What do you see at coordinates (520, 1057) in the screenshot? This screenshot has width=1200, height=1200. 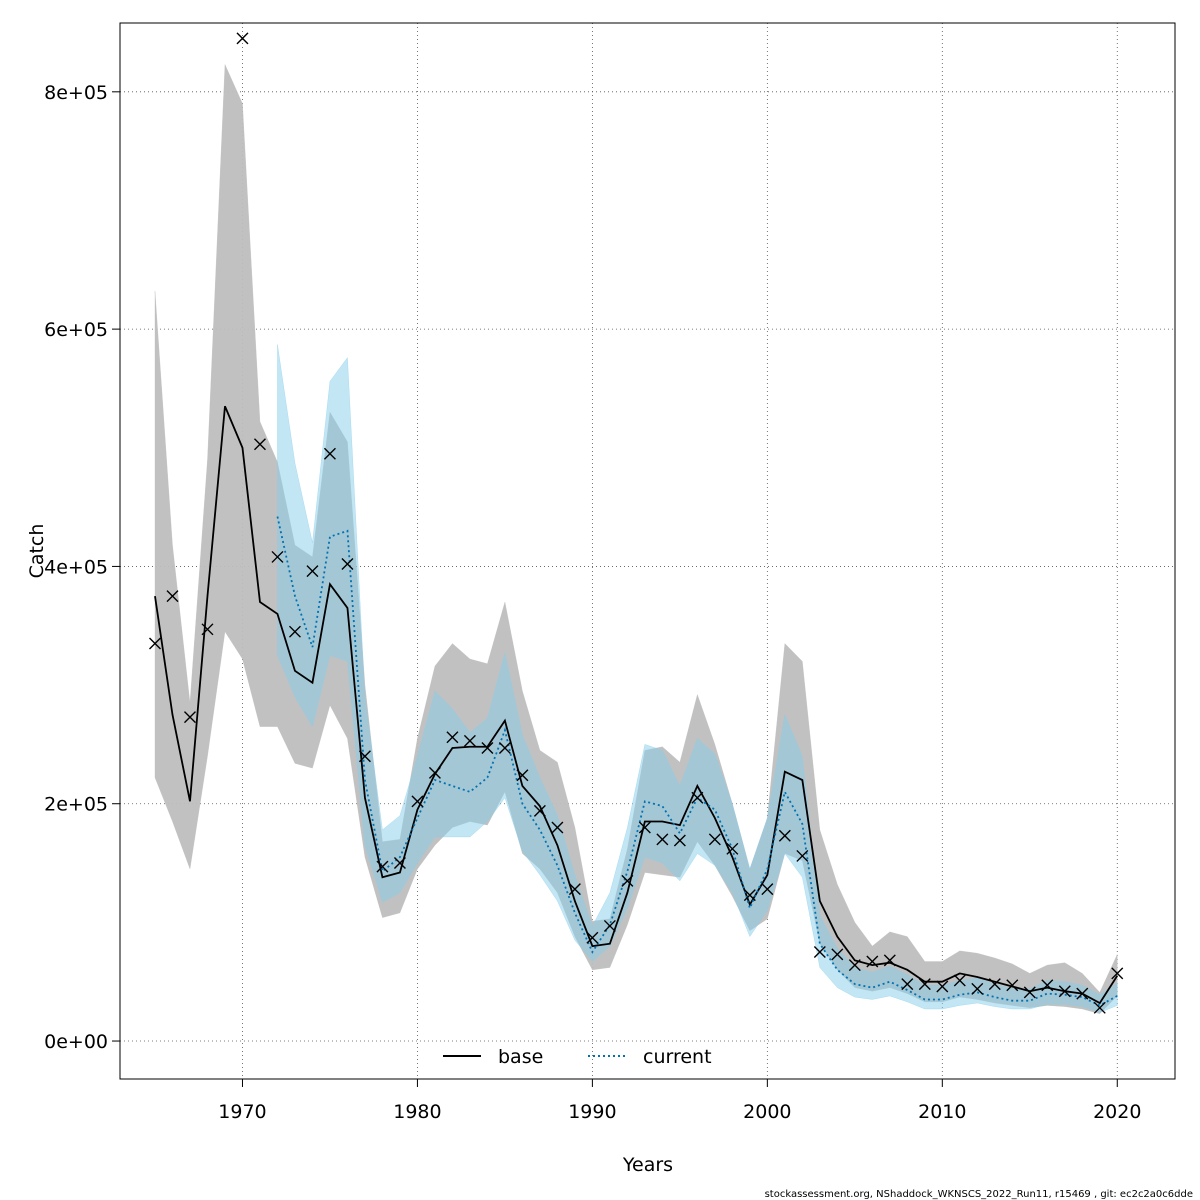 I see `legend-base-label: base` at bounding box center [520, 1057].